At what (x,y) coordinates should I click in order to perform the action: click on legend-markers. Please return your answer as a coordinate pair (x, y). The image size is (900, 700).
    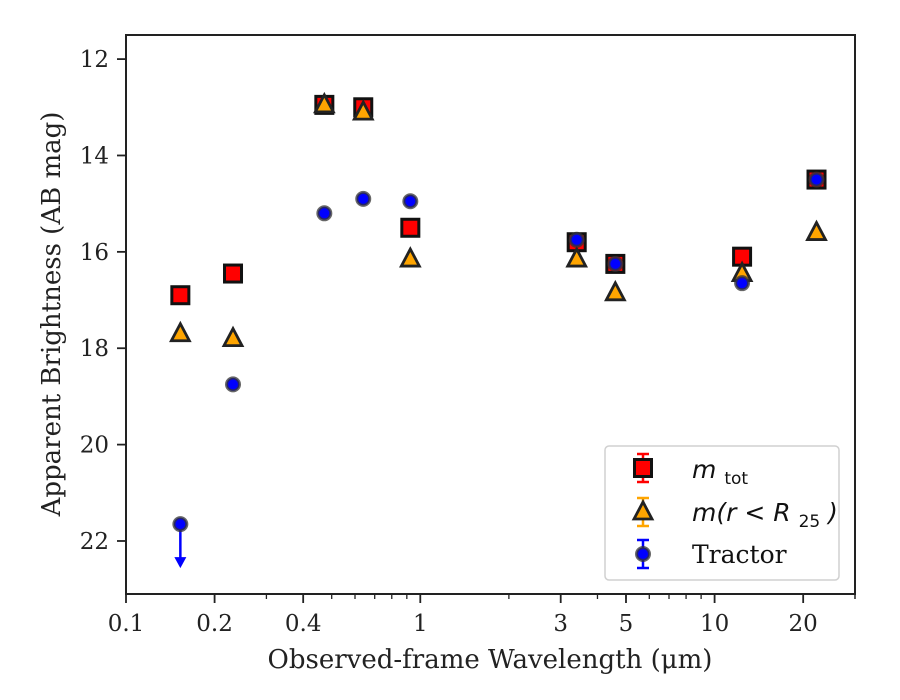
    Looking at the image, I should click on (643, 511).